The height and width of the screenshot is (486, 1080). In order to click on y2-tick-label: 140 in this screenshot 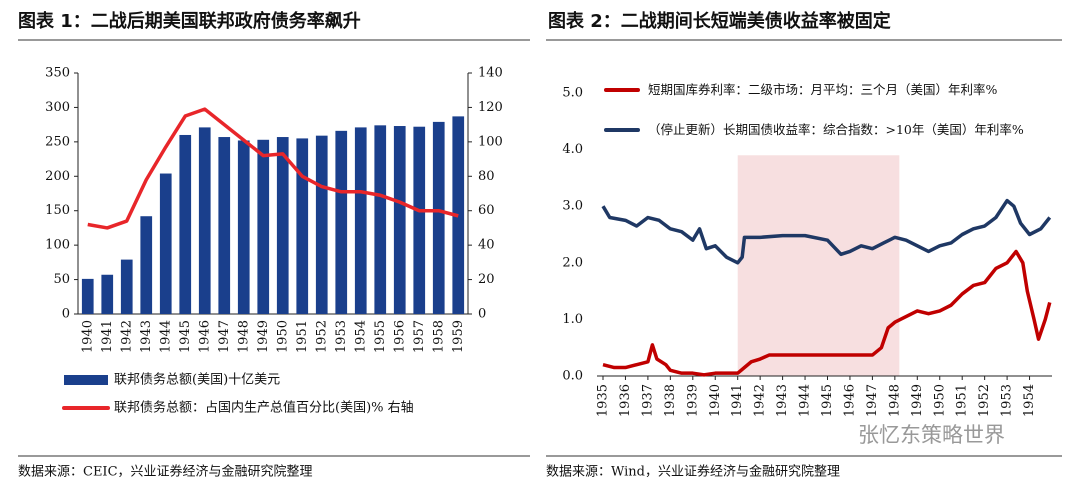, I will do `click(490, 73)`.